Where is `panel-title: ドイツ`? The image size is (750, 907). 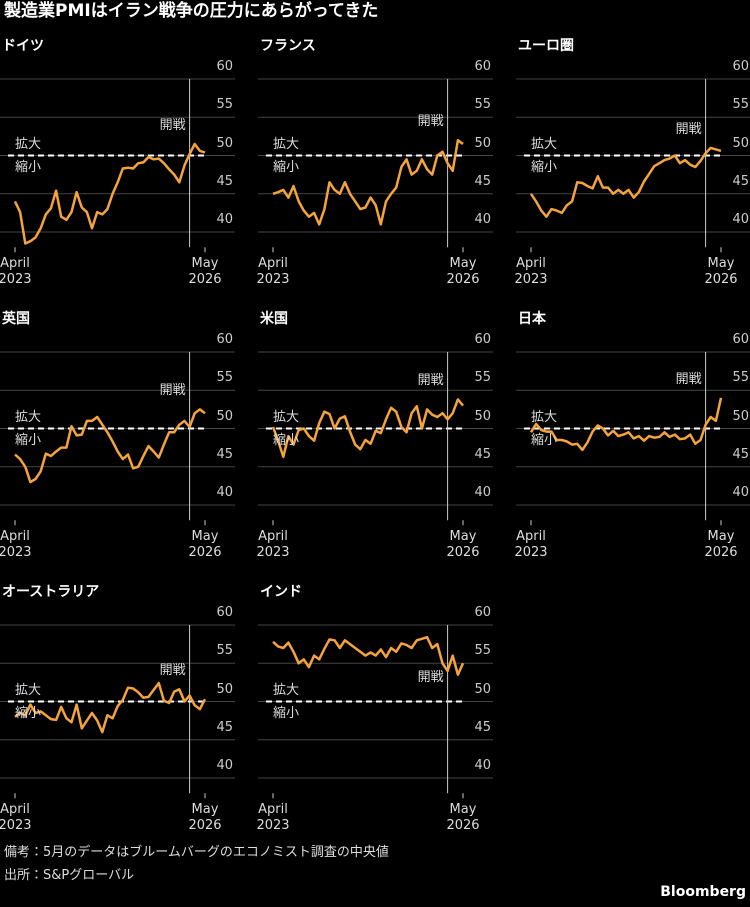
panel-title: ドイツ is located at coordinates (23, 46).